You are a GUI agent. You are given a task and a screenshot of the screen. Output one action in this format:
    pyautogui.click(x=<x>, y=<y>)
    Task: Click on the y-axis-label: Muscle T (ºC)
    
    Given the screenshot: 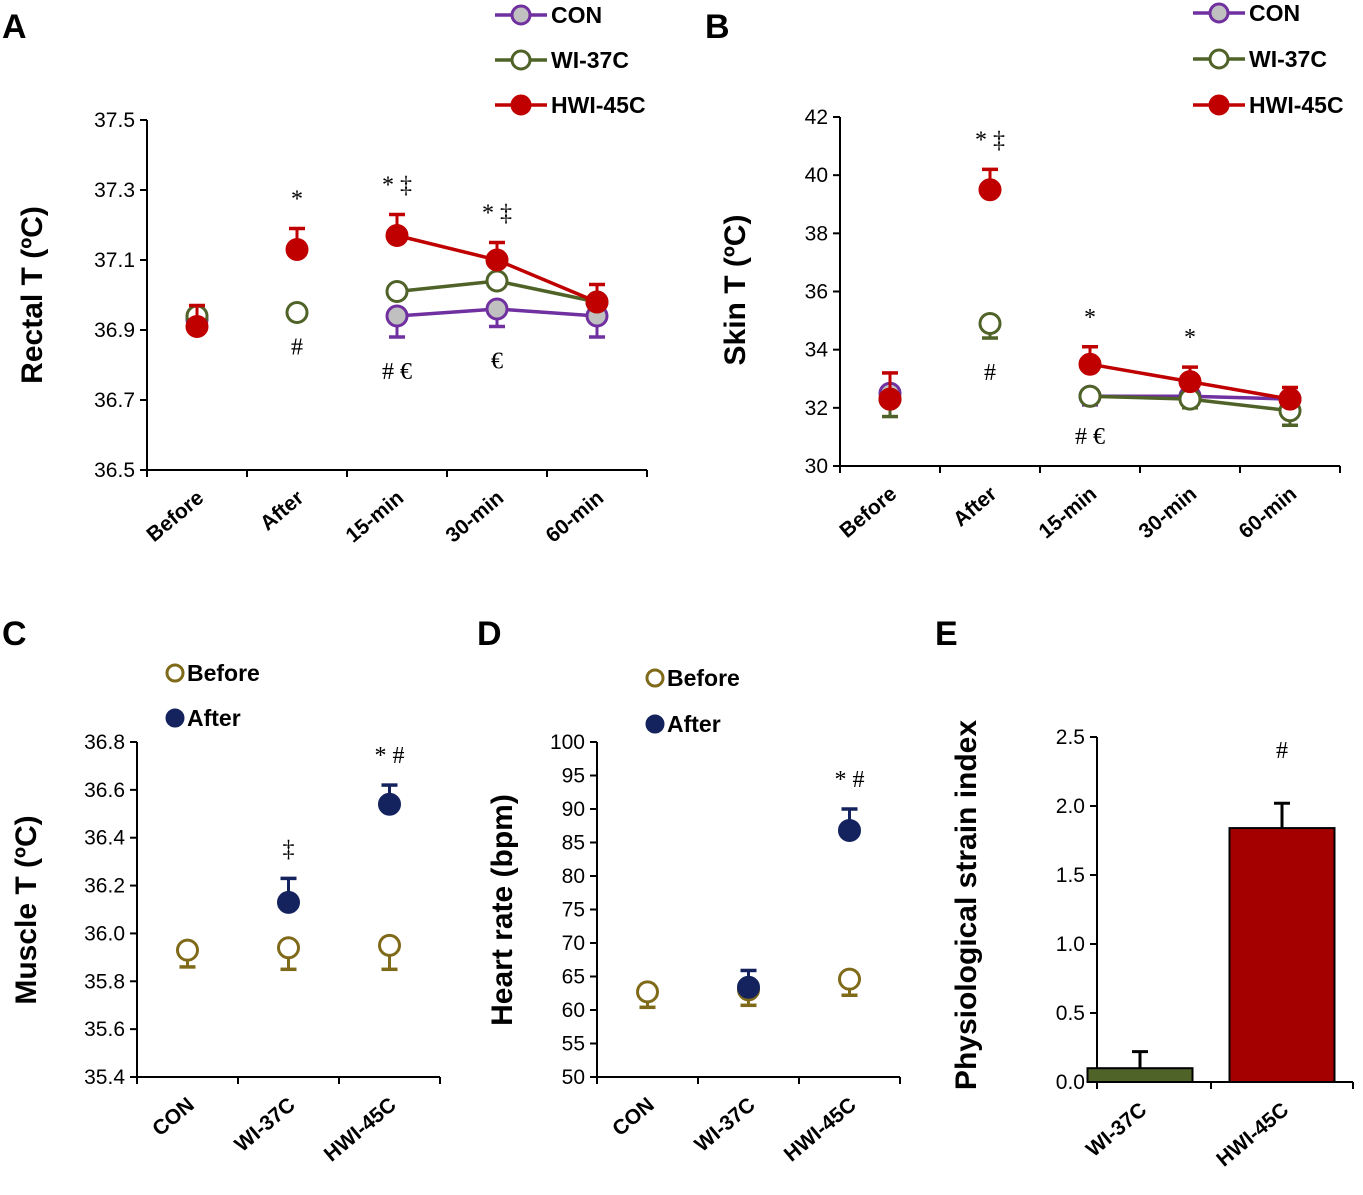 What is the action you would take?
    pyautogui.click(x=26, y=909)
    